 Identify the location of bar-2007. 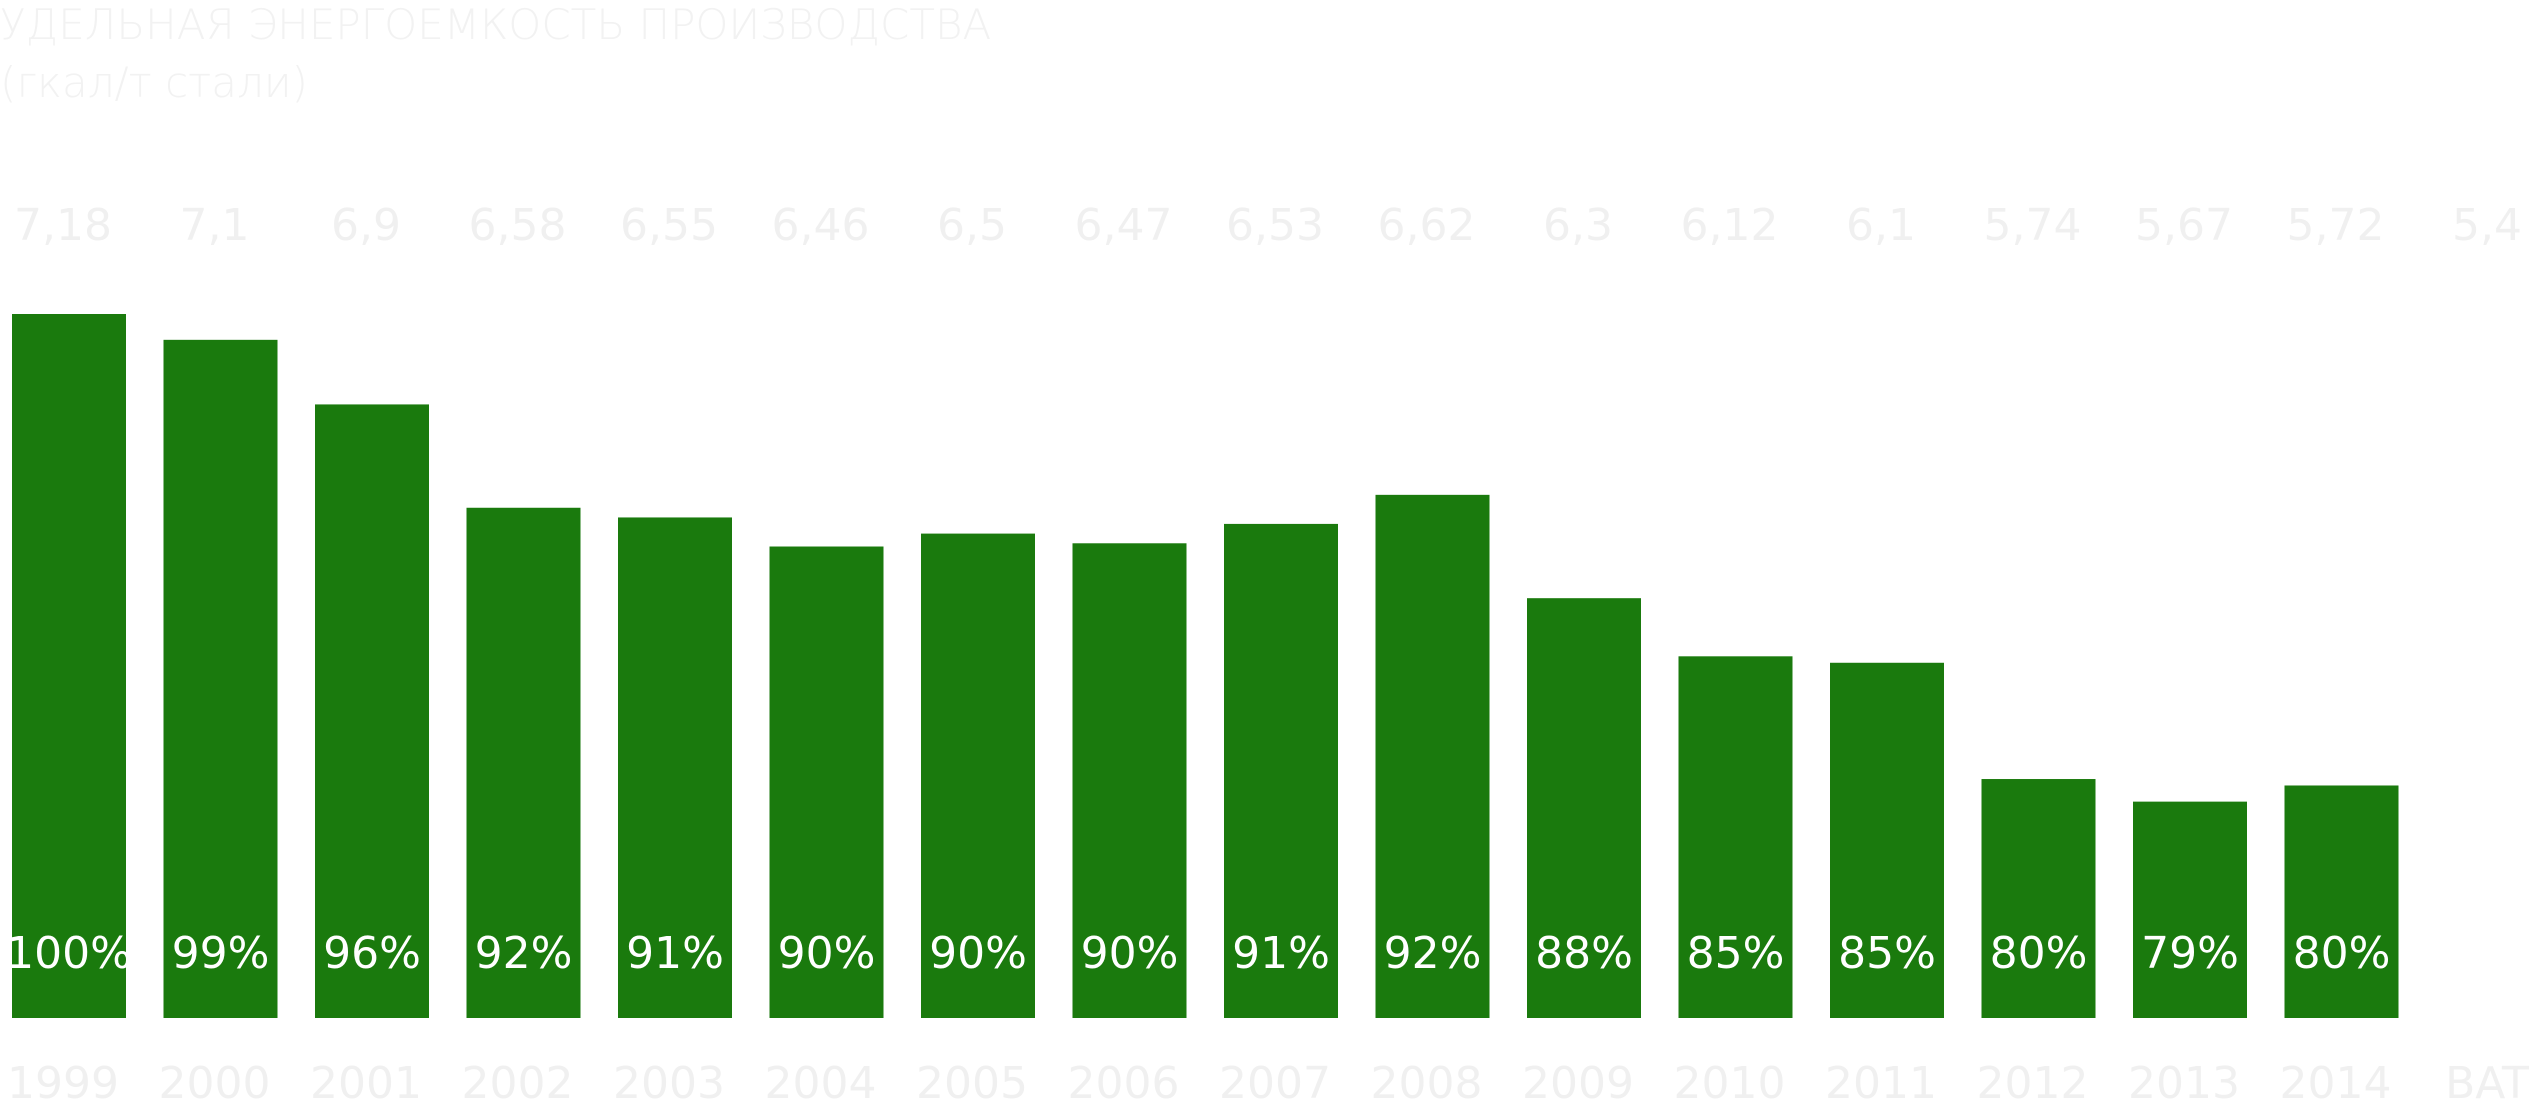
(1281, 770).